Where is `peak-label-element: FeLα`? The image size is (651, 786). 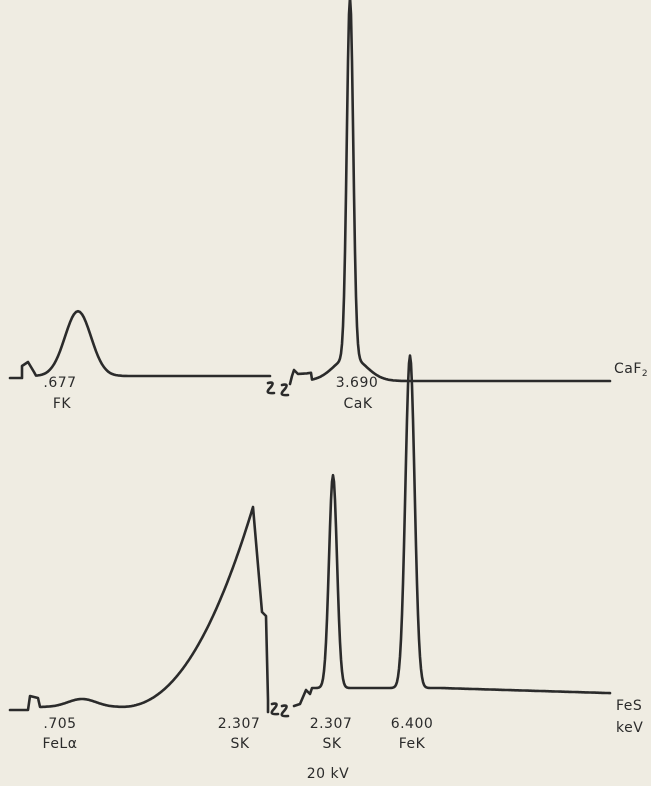 peak-label-element: FeLα is located at coordinates (60, 744).